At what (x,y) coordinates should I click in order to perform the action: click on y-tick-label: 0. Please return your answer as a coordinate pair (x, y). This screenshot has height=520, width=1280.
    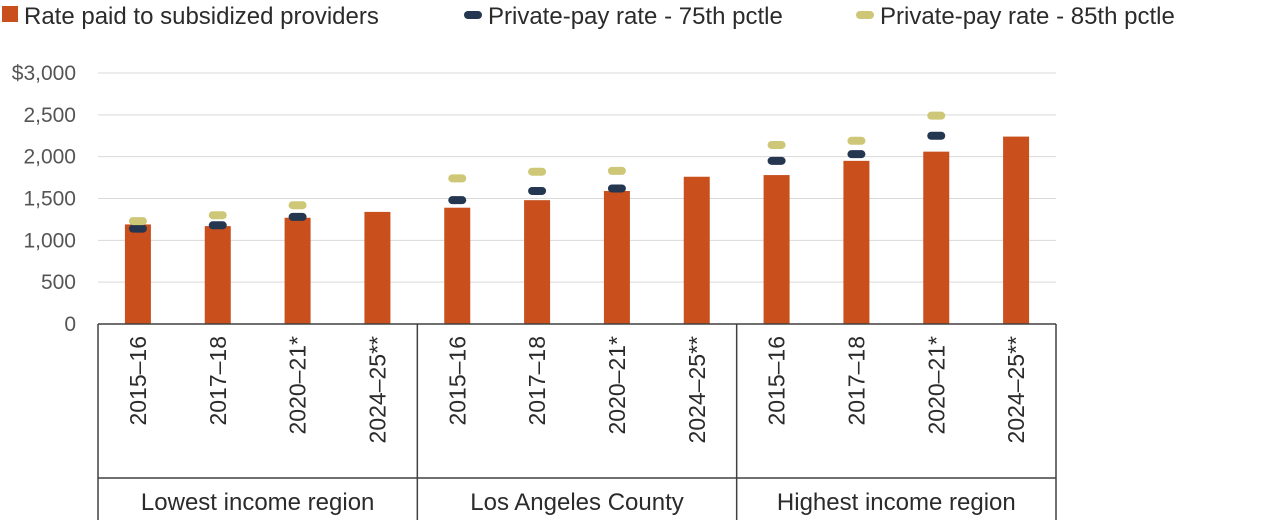
    Looking at the image, I should click on (70, 324).